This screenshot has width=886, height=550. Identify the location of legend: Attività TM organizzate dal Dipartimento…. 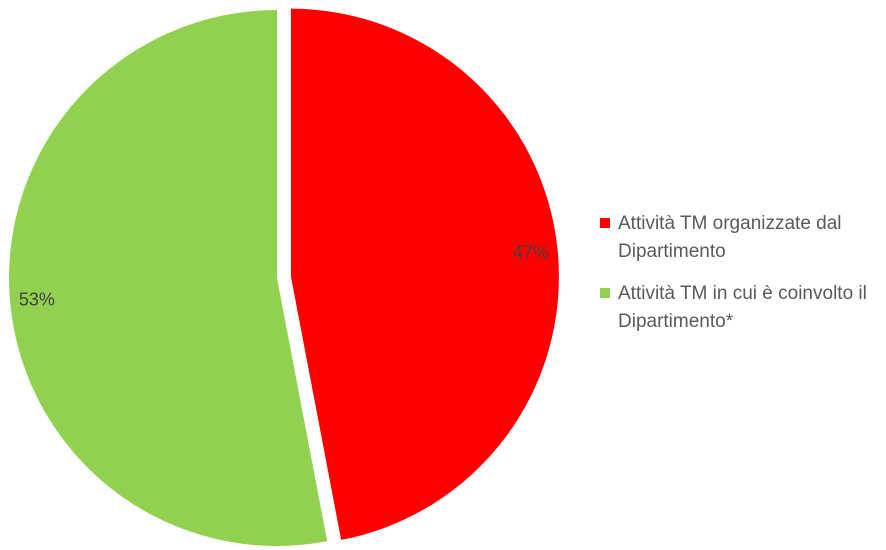
(740, 280).